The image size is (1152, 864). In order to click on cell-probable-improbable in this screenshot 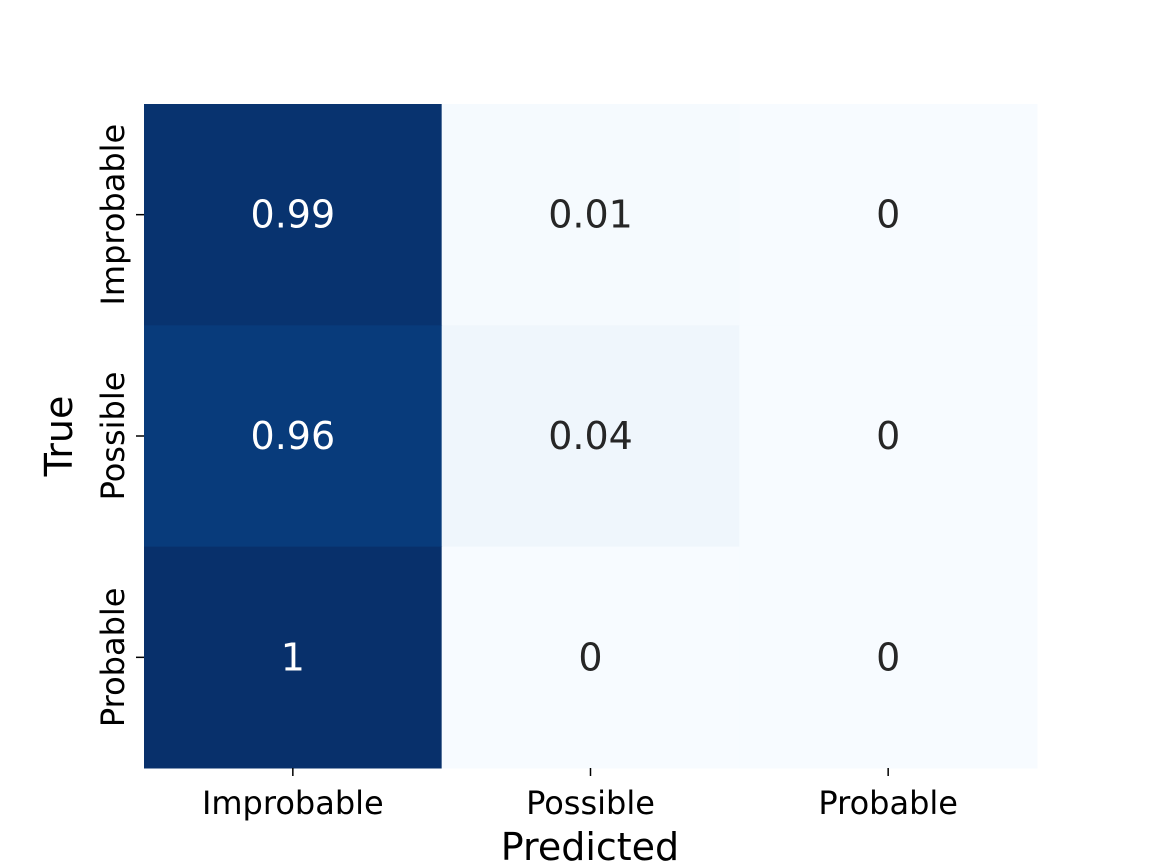, I will do `click(293, 657)`.